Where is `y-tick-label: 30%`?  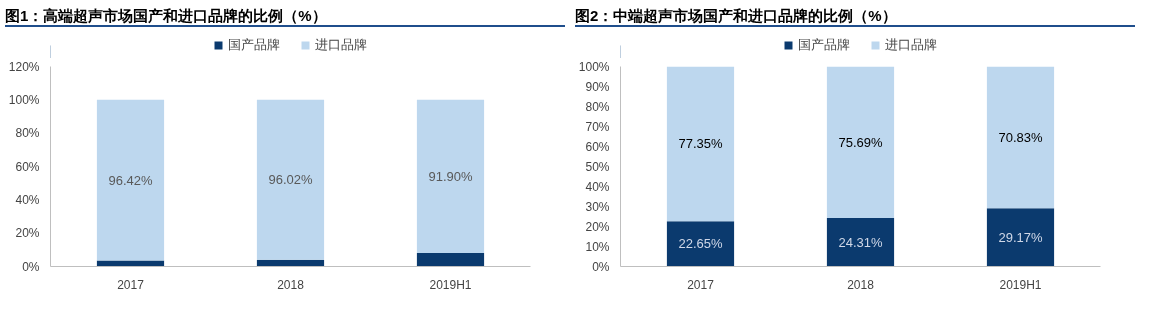 y-tick-label: 30% is located at coordinates (597, 206).